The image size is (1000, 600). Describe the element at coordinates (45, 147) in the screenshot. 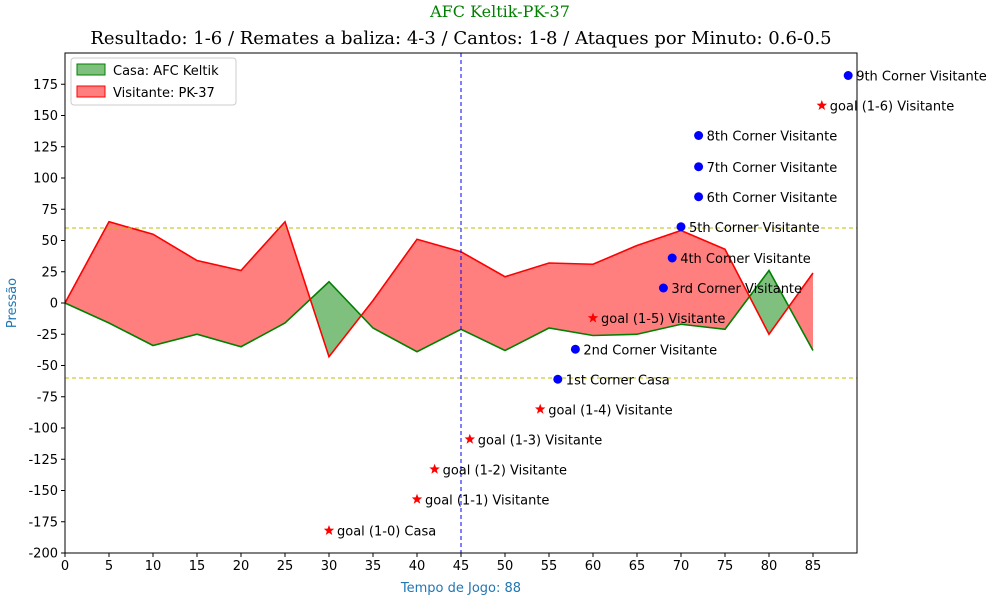

I see `y-tick-label: 125` at that location.